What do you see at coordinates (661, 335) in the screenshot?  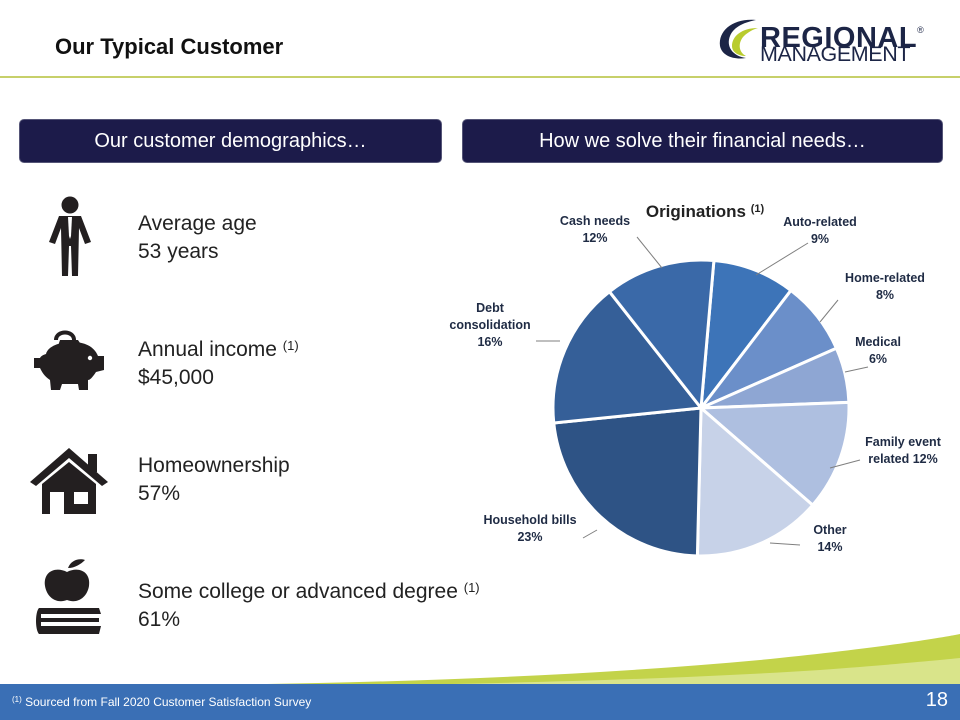 I see `pie-slice-cash-needs` at bounding box center [661, 335].